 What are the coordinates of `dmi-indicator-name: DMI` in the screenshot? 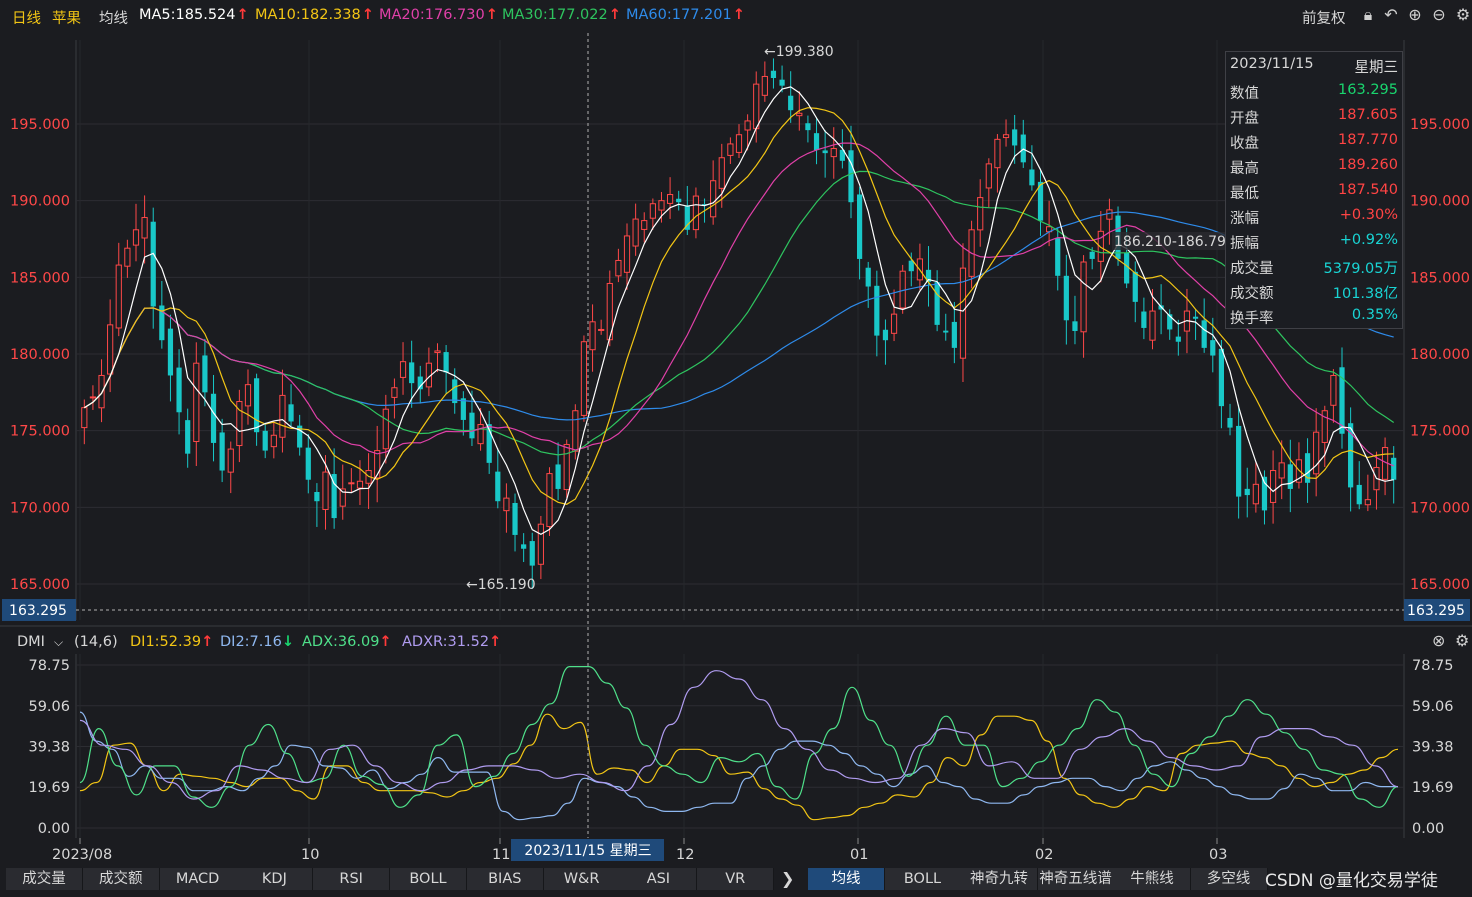 It's located at (31, 642).